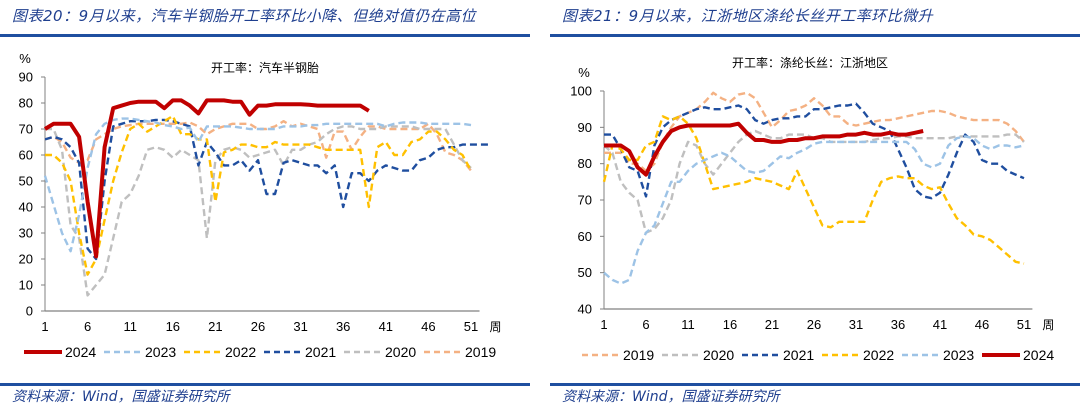  I want to click on series-line-2023, so click(257, 185).